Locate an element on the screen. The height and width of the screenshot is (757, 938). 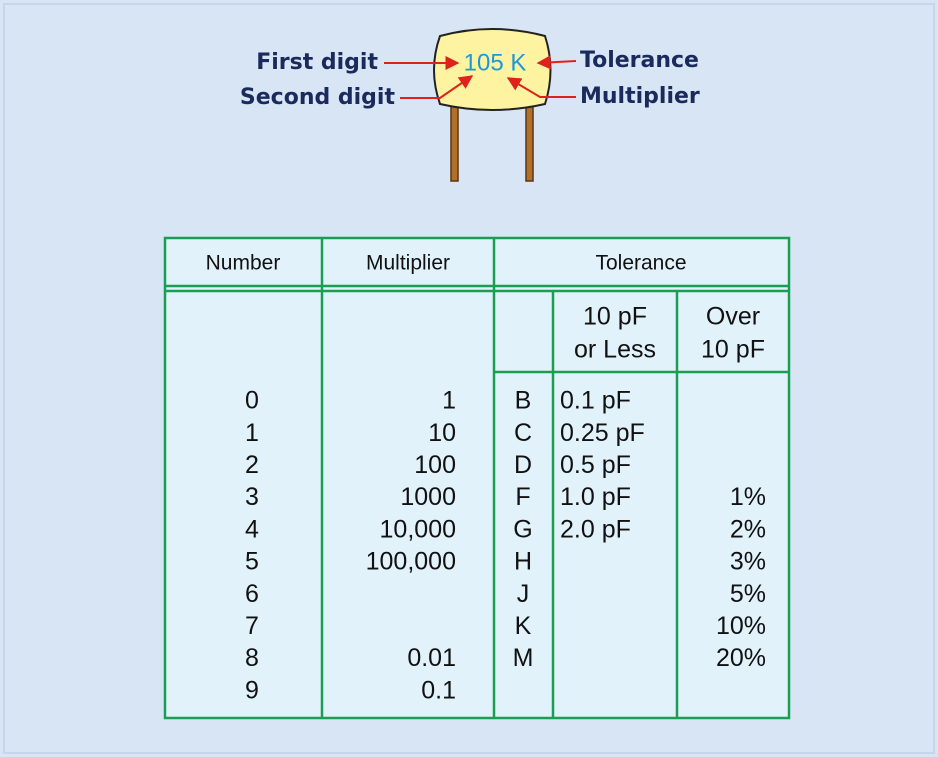
multiplier: 100 is located at coordinates (435, 465).